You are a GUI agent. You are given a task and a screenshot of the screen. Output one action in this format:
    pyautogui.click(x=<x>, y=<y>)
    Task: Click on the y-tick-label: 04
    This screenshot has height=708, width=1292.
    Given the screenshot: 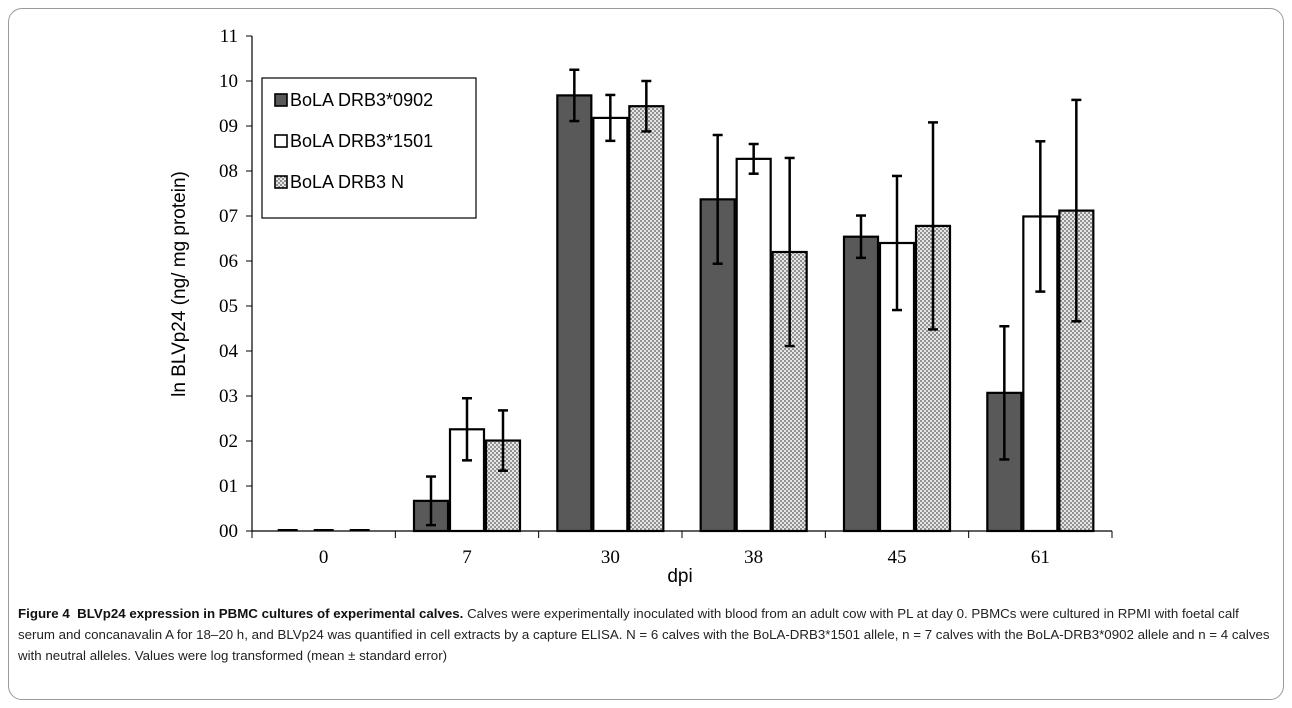 What is the action you would take?
    pyautogui.click(x=229, y=351)
    